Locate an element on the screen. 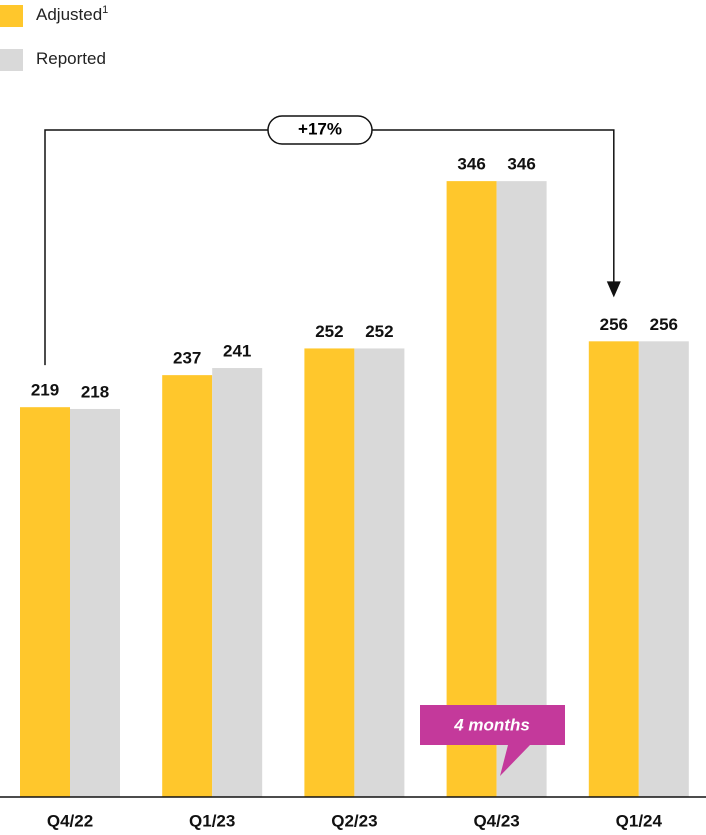 The width and height of the screenshot is (706, 835). growth-pill is located at coordinates (320, 130).